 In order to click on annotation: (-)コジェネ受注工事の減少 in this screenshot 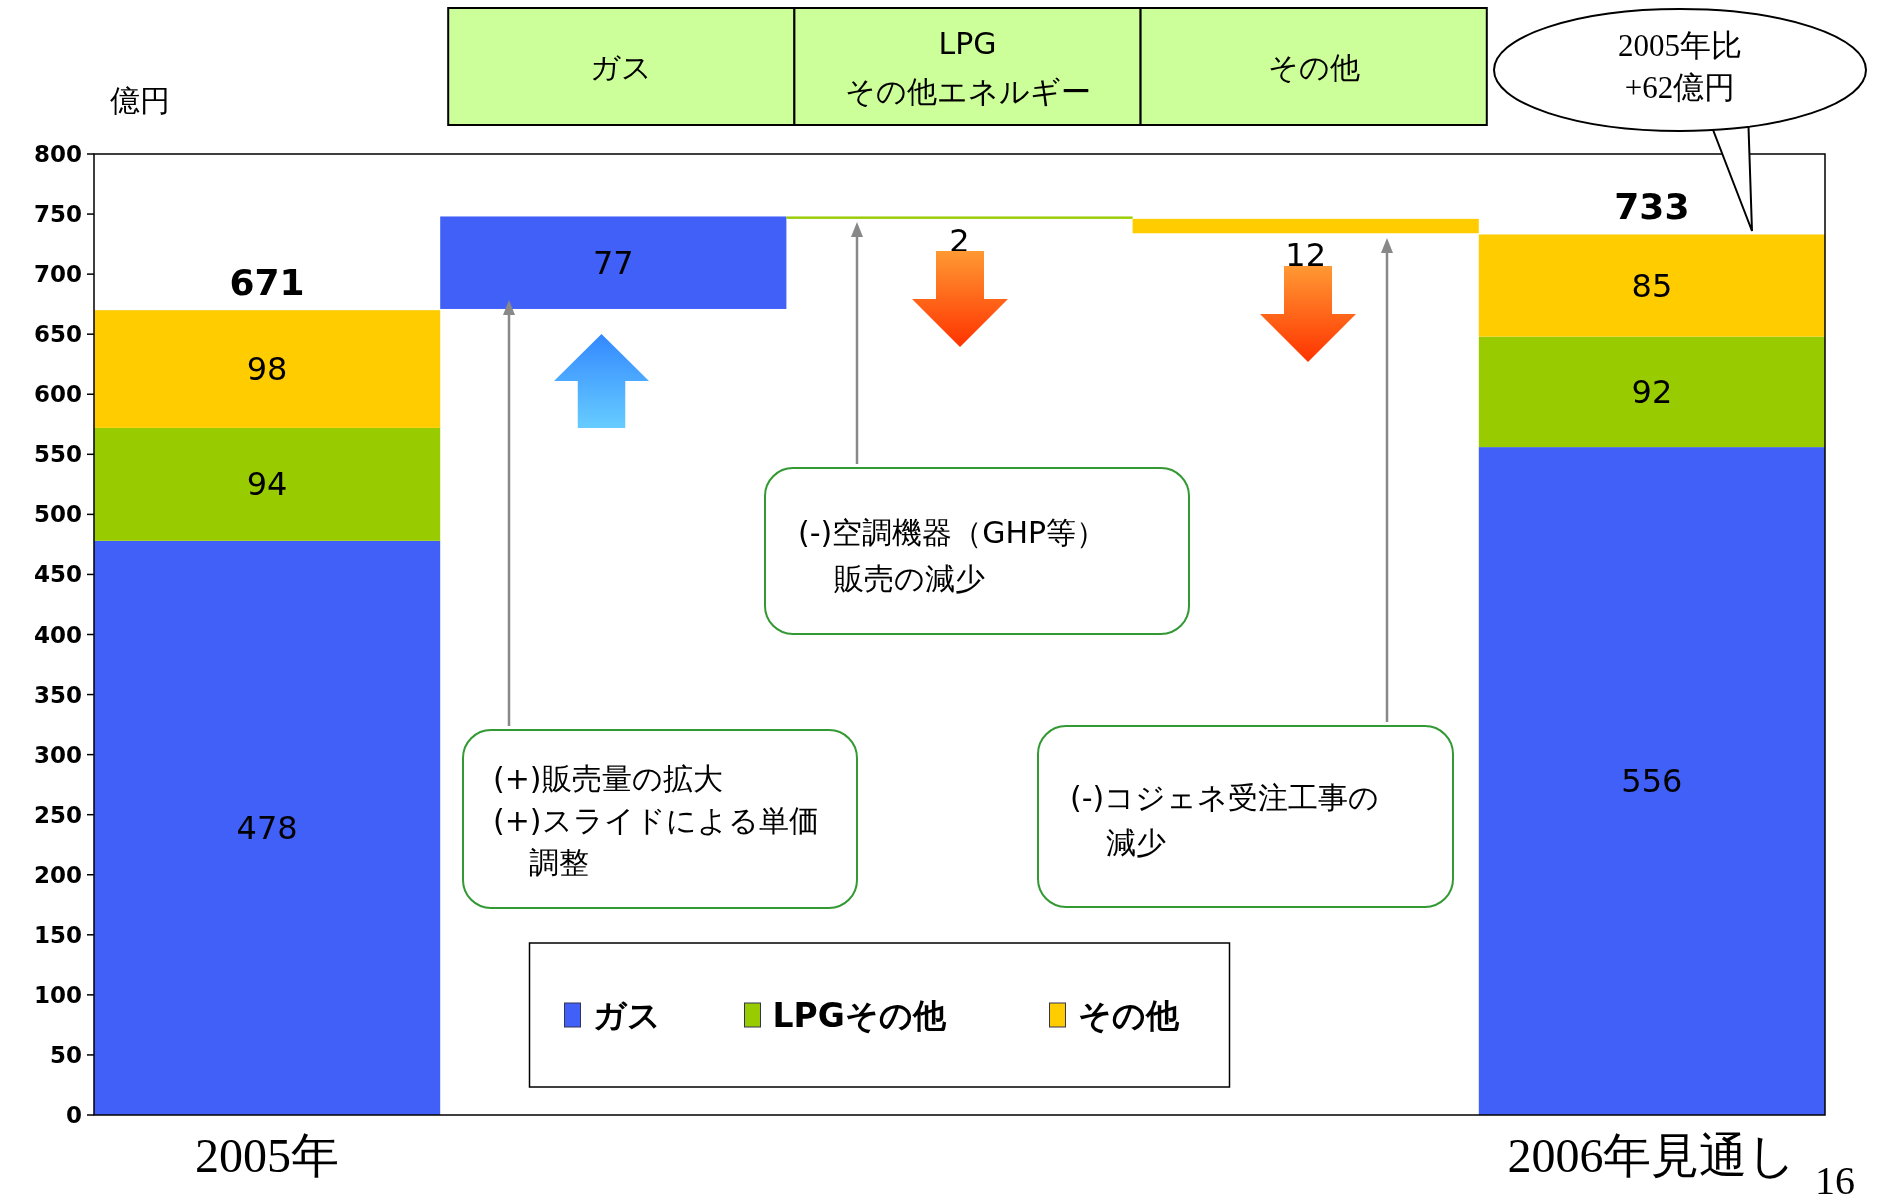, I will do `click(1225, 819)`.